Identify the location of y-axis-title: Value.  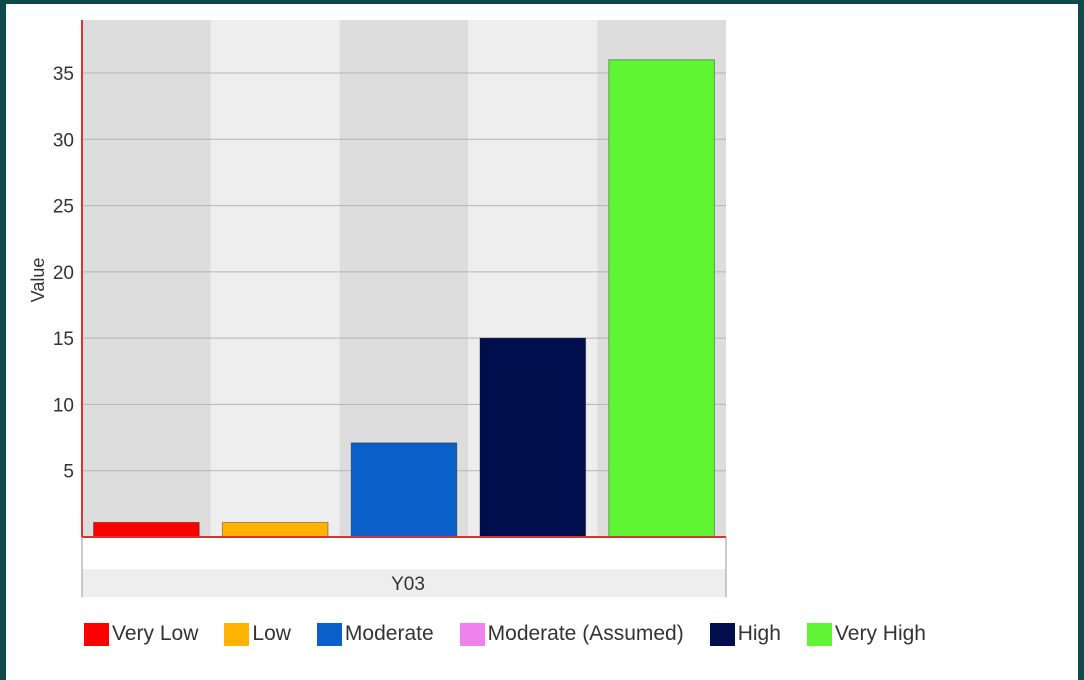
(38, 280).